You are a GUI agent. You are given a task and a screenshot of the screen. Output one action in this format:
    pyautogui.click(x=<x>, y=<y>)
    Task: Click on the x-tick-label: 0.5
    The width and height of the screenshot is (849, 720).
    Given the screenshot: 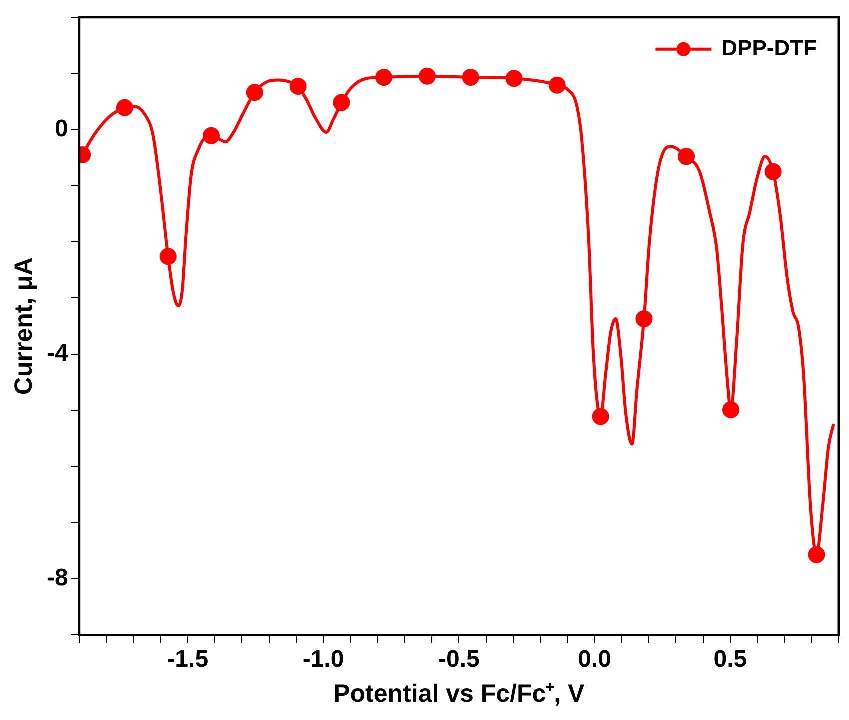 What is the action you would take?
    pyautogui.click(x=731, y=660)
    